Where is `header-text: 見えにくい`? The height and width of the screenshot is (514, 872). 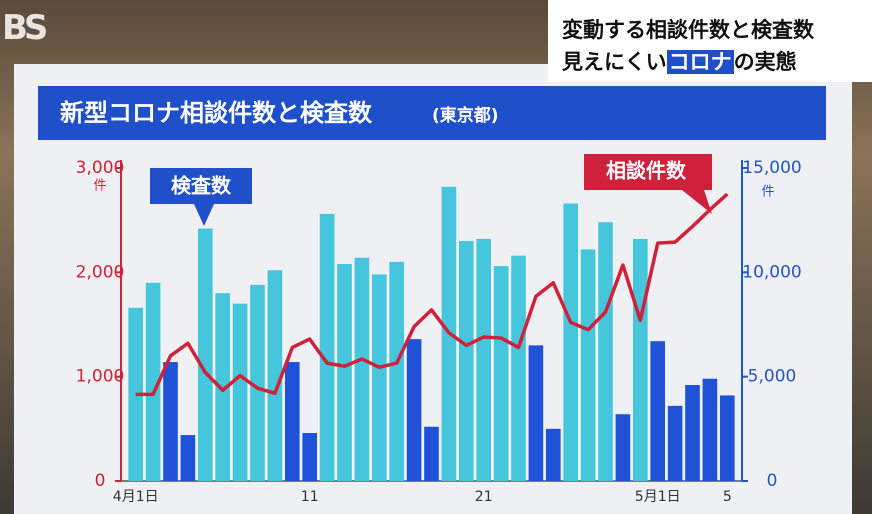
header-text: 見えにくい is located at coordinates (614, 62).